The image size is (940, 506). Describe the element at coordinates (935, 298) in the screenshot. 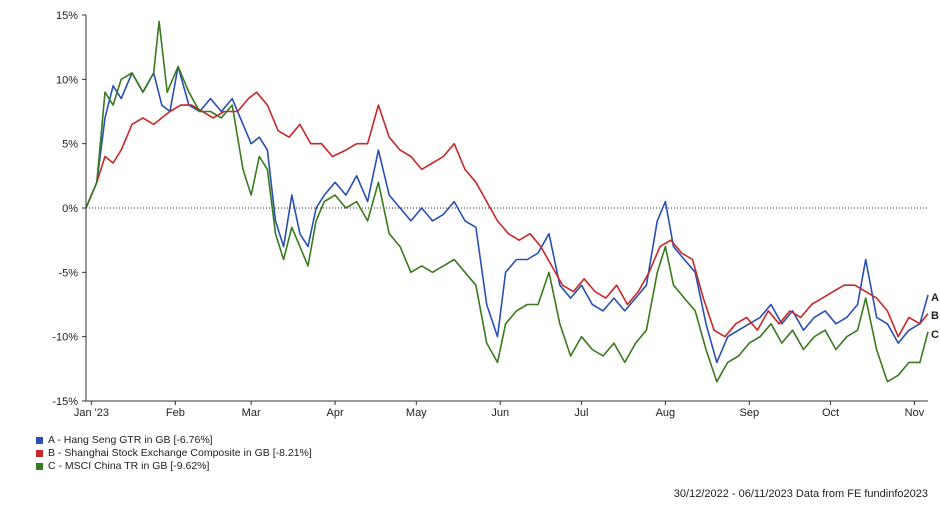

I see `end-label-a: A` at that location.